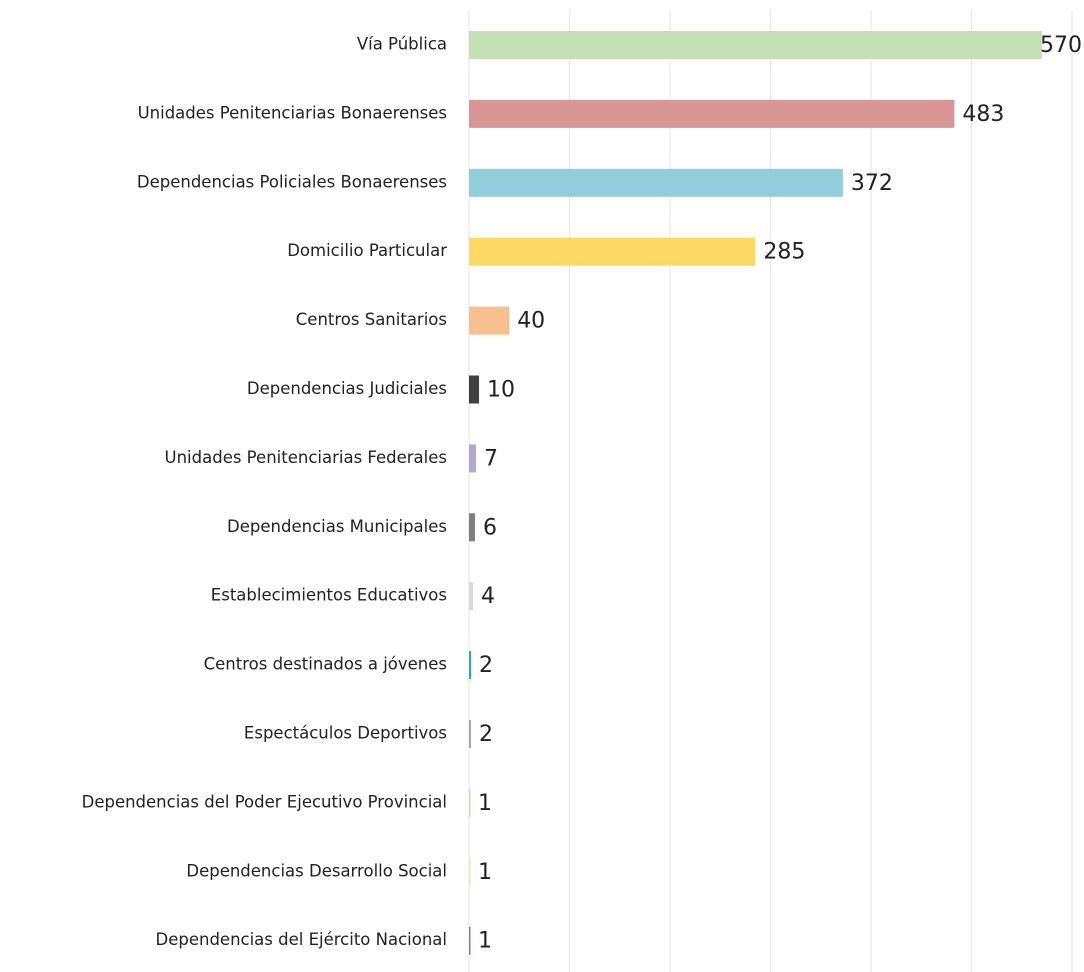 The height and width of the screenshot is (972, 1084). Describe the element at coordinates (872, 183) in the screenshot. I see `value-label: 372` at that location.